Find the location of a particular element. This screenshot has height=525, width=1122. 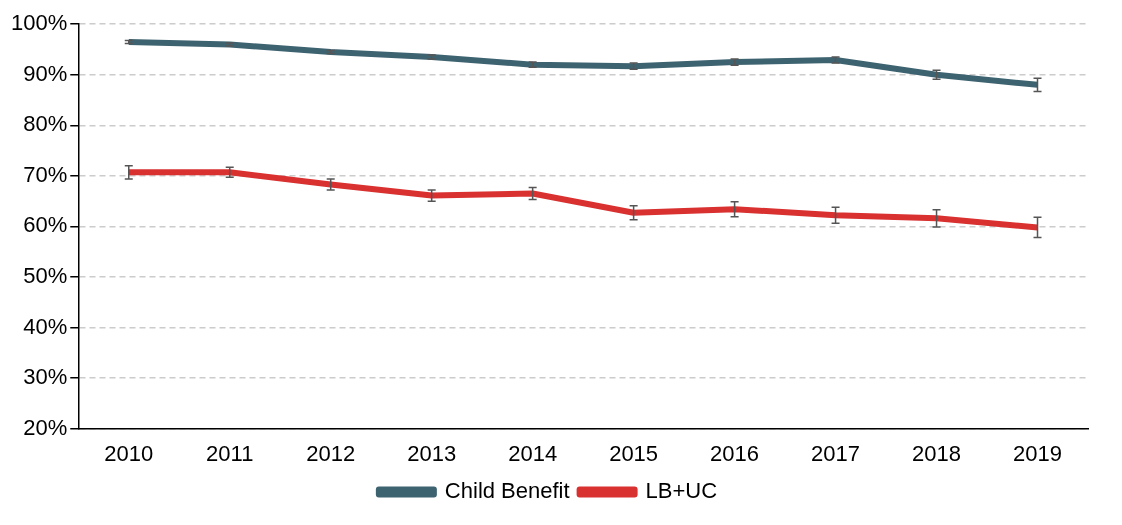

y-tick-label: 60% is located at coordinates (45, 225).